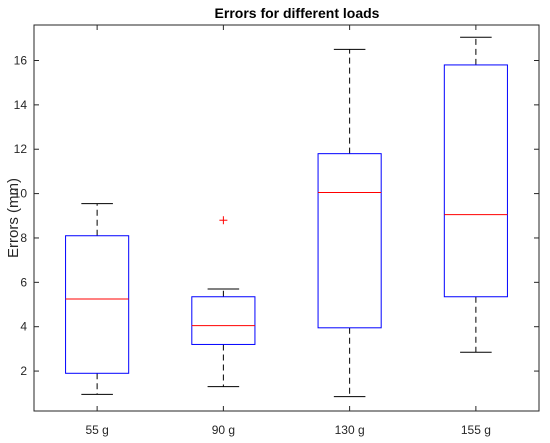  What do you see at coordinates (23, 282) in the screenshot?
I see `y-tick-label: 6` at bounding box center [23, 282].